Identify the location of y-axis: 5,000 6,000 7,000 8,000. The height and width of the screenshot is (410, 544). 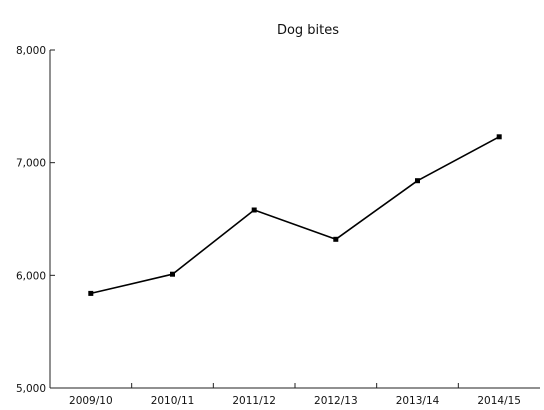
(35, 220).